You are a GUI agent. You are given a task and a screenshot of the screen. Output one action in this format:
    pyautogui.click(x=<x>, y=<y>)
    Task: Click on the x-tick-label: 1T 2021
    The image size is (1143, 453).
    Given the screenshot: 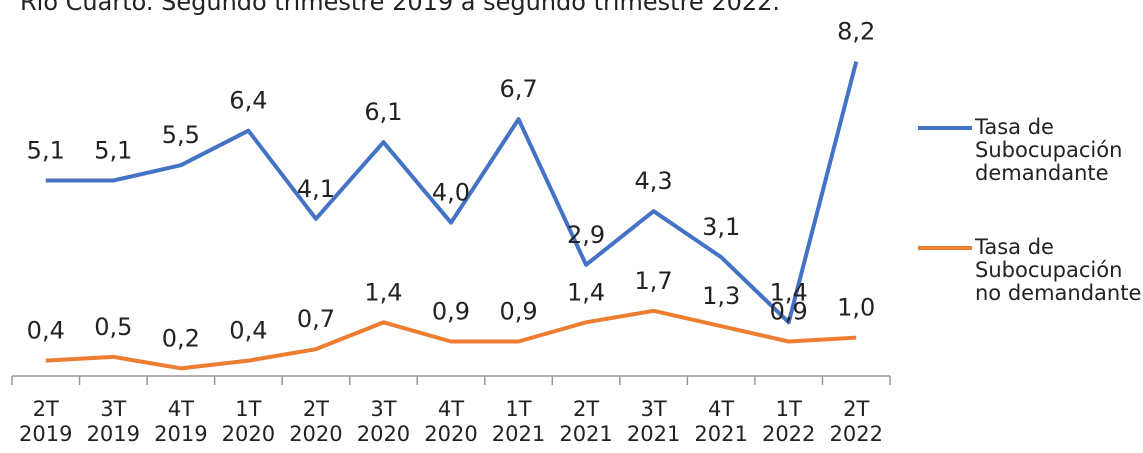 What is the action you would take?
    pyautogui.click(x=518, y=421)
    